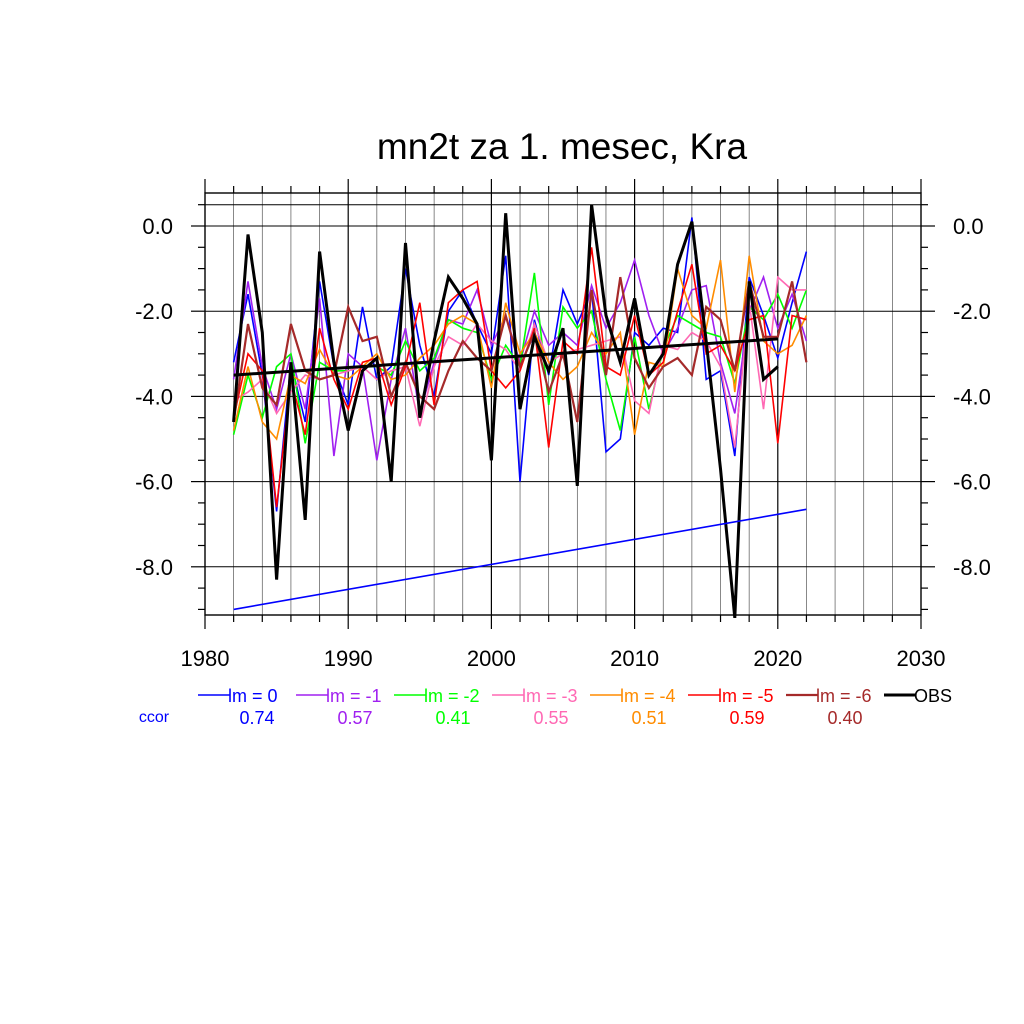 The image size is (1024, 1024). What do you see at coordinates (154, 482) in the screenshot?
I see `y-tick-label-left: -6.0` at bounding box center [154, 482].